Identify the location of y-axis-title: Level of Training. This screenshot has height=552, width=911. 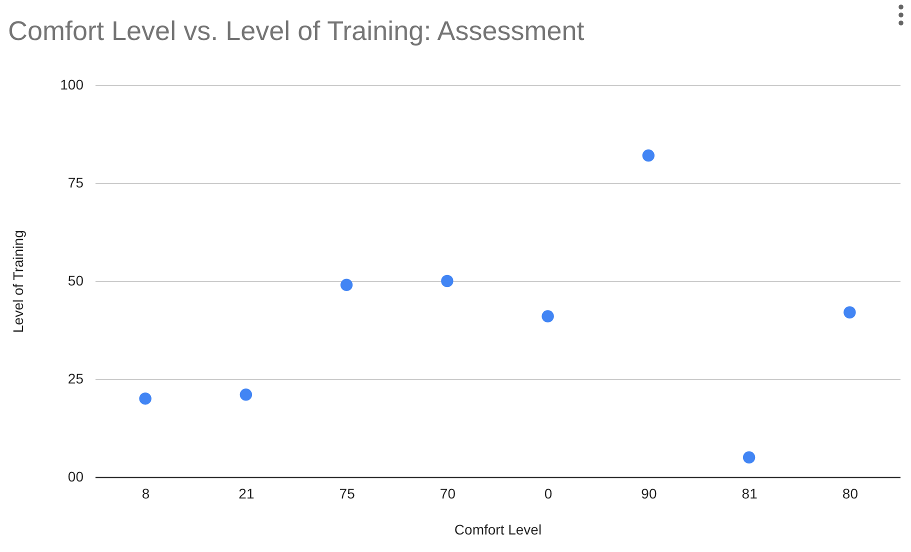
(18, 281).